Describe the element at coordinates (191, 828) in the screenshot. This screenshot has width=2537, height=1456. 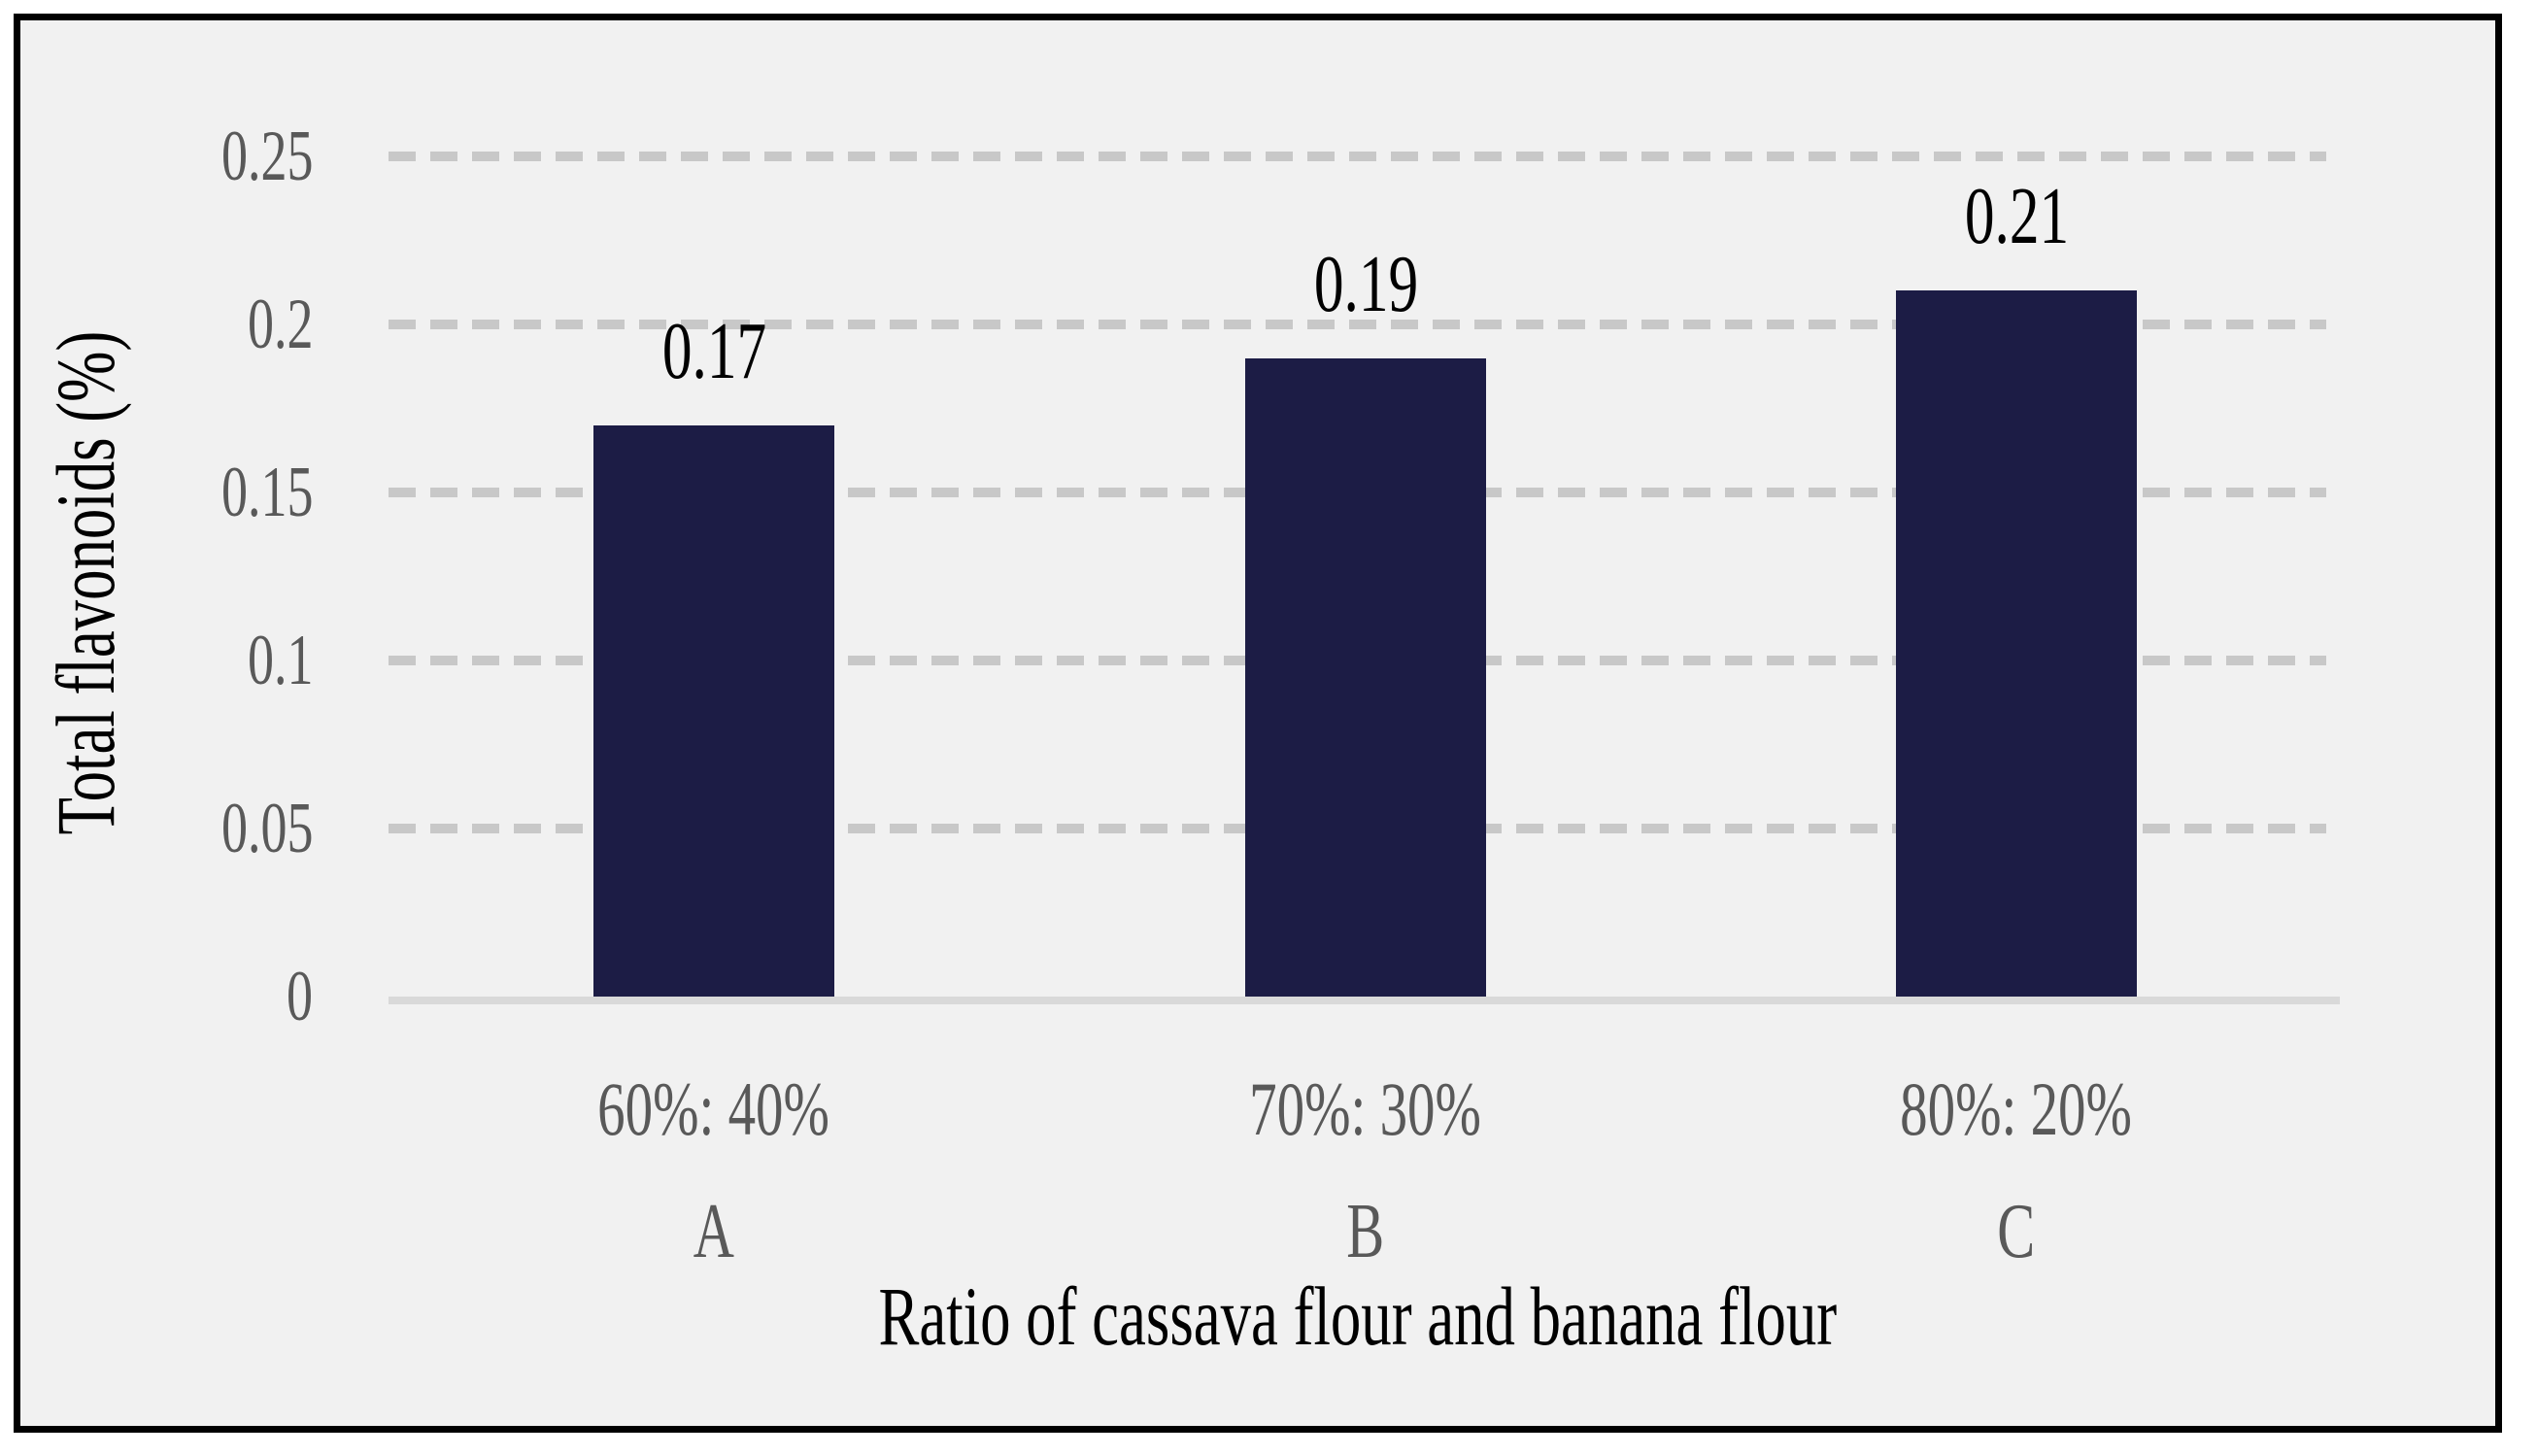
I see `y-tick-label: 0.05` at that location.